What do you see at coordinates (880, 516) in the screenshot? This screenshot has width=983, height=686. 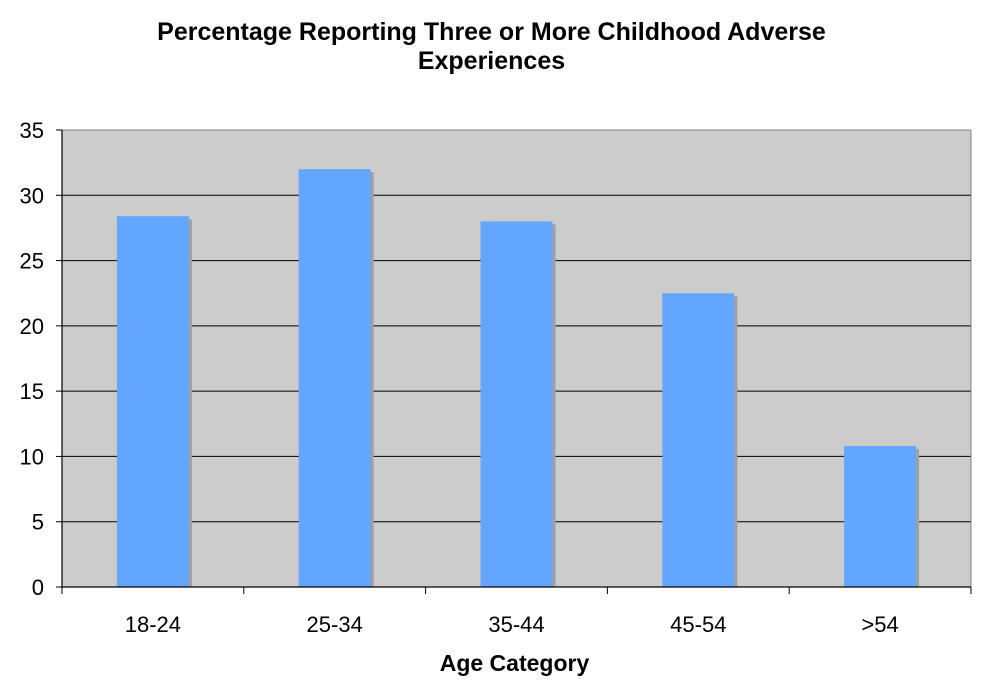 I see `bar->54` at bounding box center [880, 516].